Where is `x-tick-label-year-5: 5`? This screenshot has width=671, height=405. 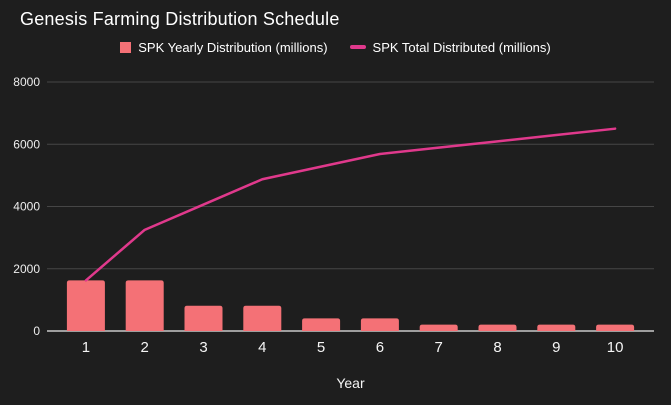
x-tick-label-year-5: 5 is located at coordinates (321, 347).